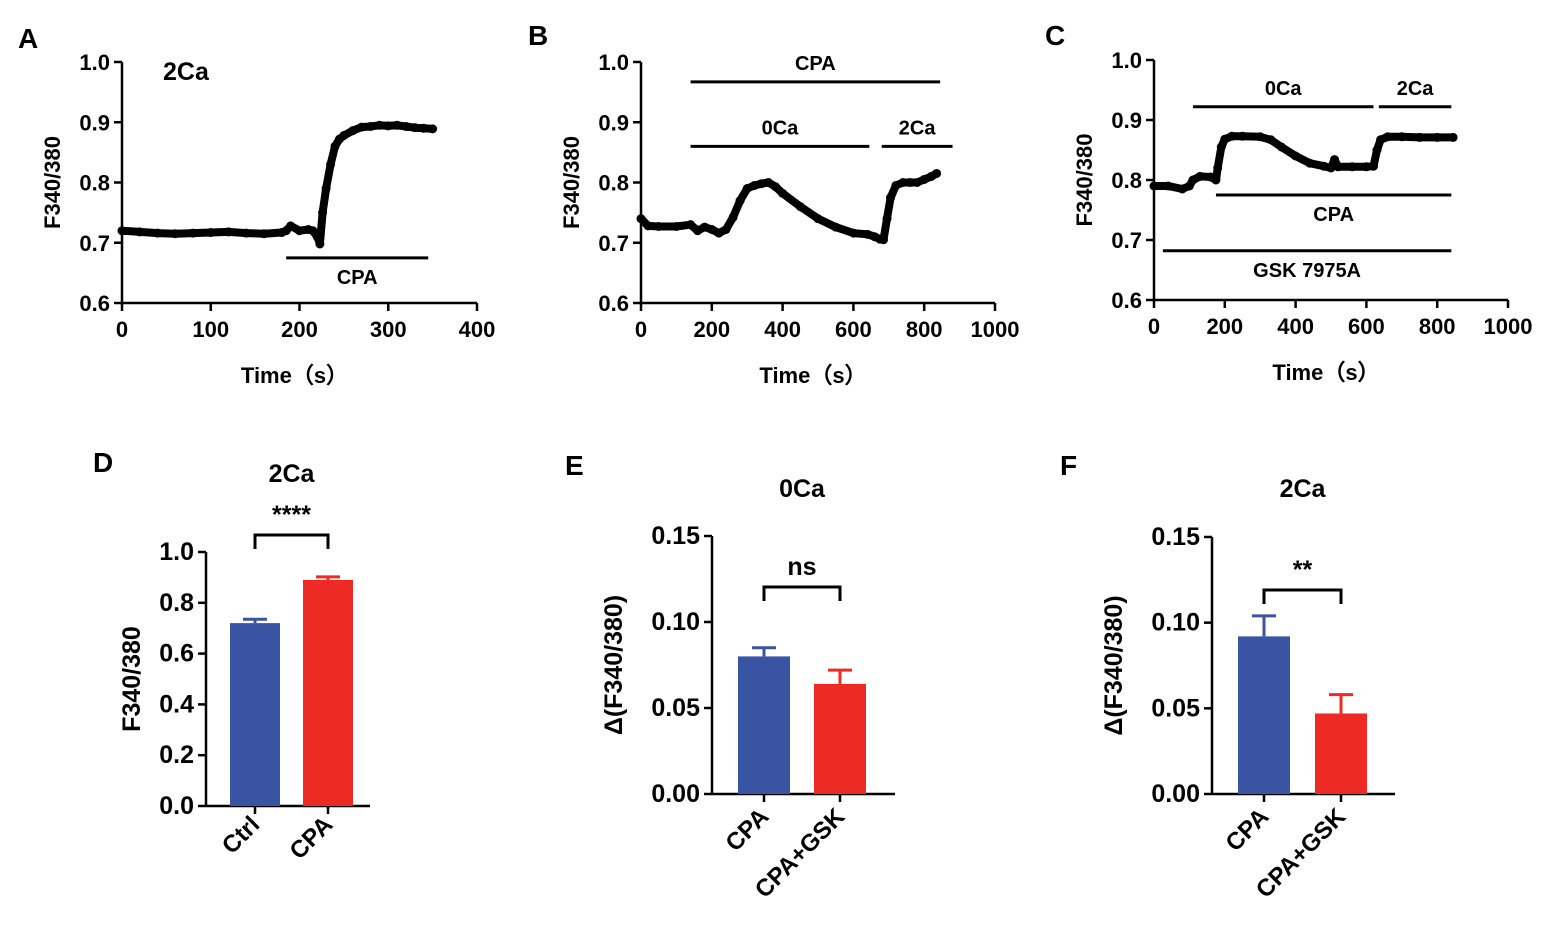  Describe the element at coordinates (1055, 35) in the screenshot. I see `panel-letter-c: C` at that location.